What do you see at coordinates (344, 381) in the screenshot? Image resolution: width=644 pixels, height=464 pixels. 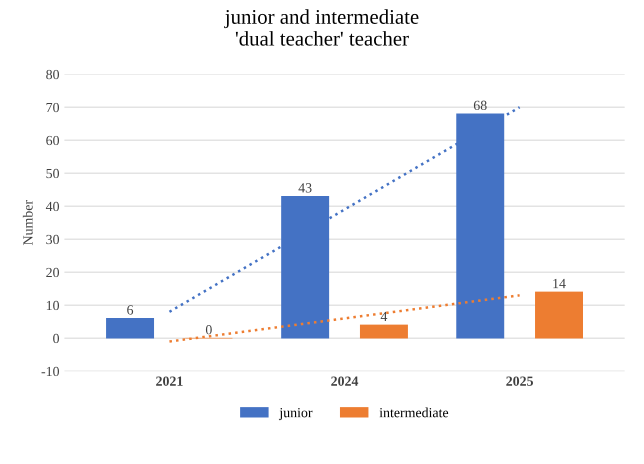 I see `x-tick-label: 2024` at bounding box center [344, 381].